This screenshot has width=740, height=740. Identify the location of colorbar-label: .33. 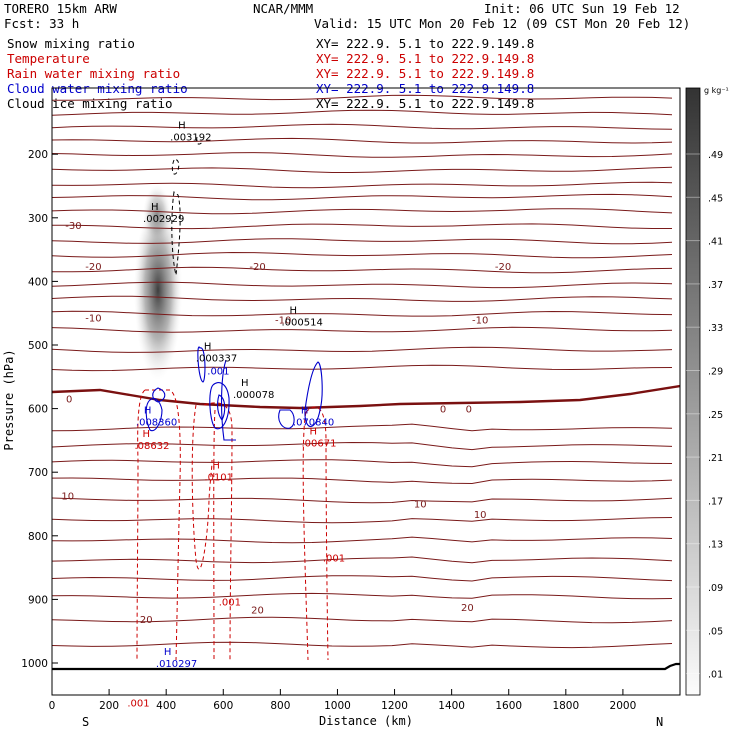
(715, 328).